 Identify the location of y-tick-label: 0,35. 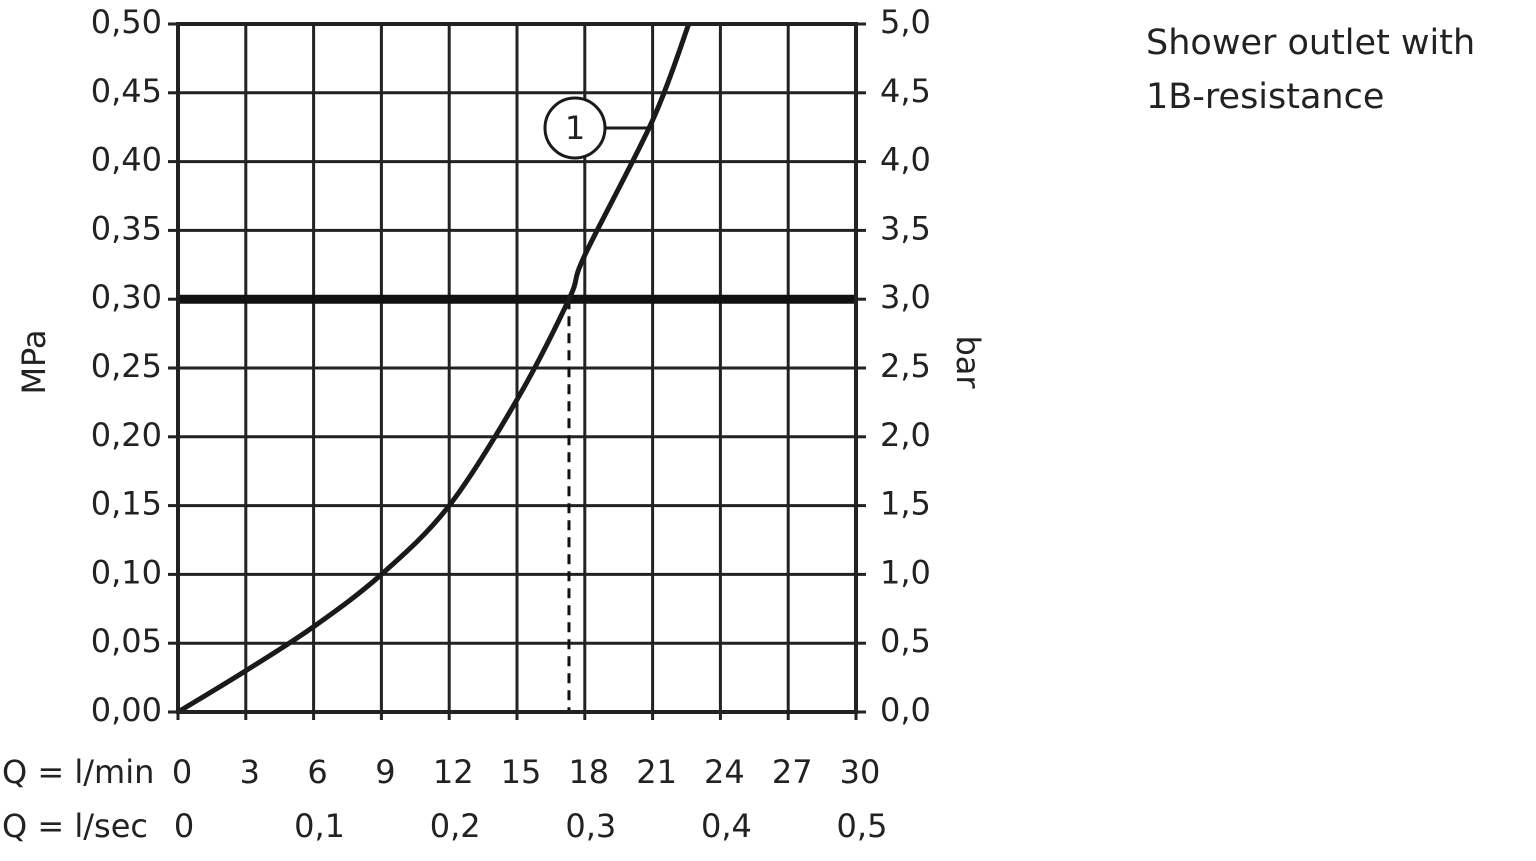
(126, 228).